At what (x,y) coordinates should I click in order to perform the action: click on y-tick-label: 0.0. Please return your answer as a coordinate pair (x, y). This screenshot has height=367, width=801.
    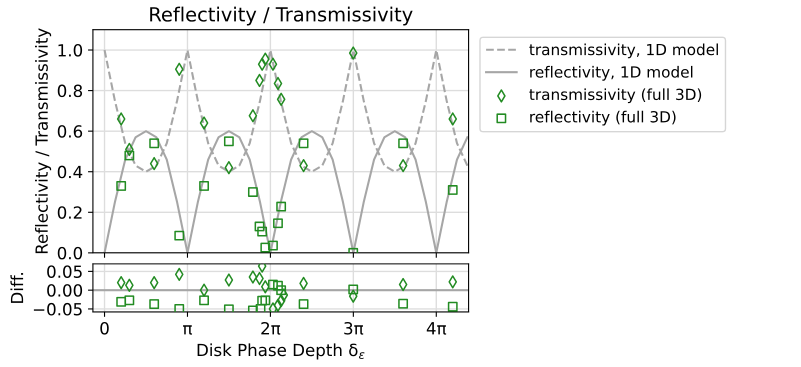
    Looking at the image, I should click on (70, 253).